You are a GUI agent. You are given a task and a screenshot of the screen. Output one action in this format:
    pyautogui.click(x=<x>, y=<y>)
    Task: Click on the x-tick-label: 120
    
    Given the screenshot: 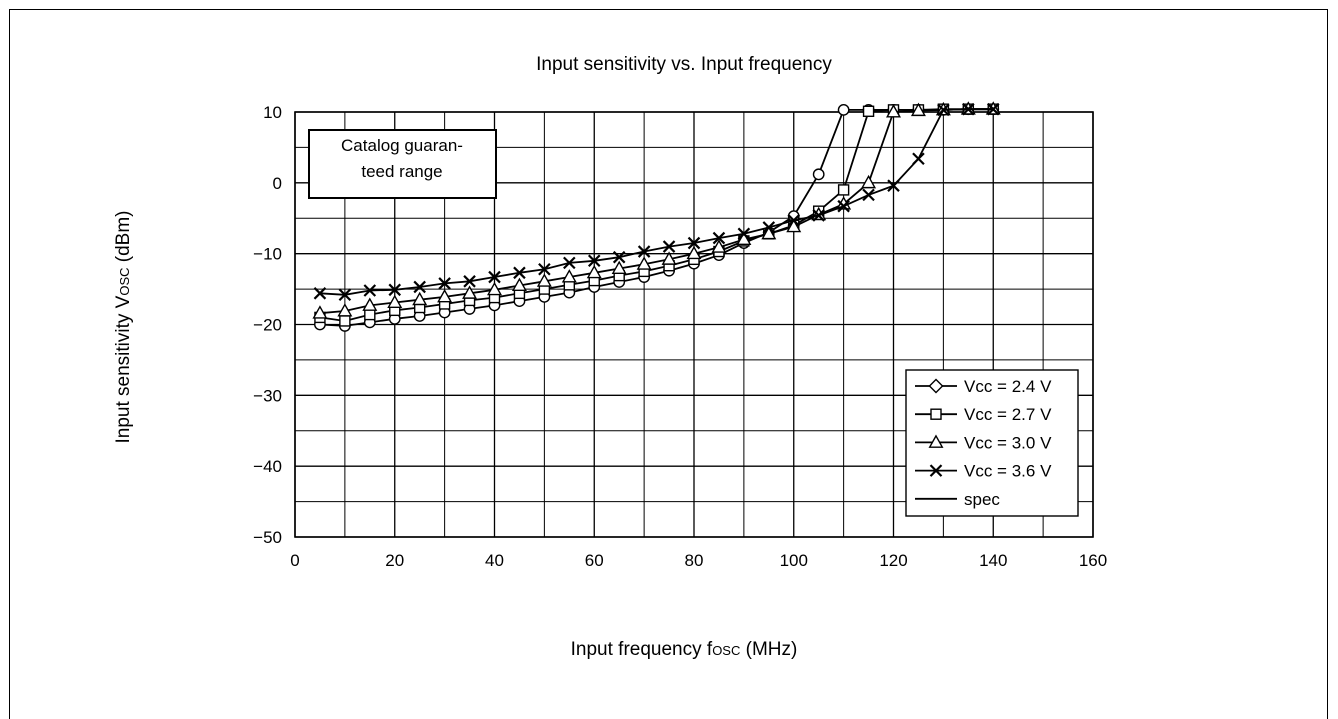 What is the action you would take?
    pyautogui.click(x=893, y=560)
    